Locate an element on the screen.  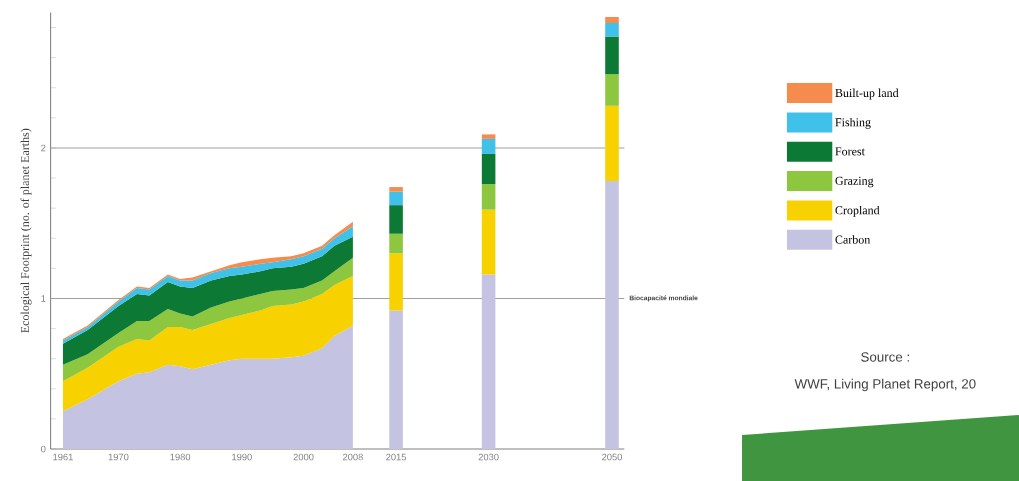
x-tick-label: 1961 is located at coordinates (63, 457).